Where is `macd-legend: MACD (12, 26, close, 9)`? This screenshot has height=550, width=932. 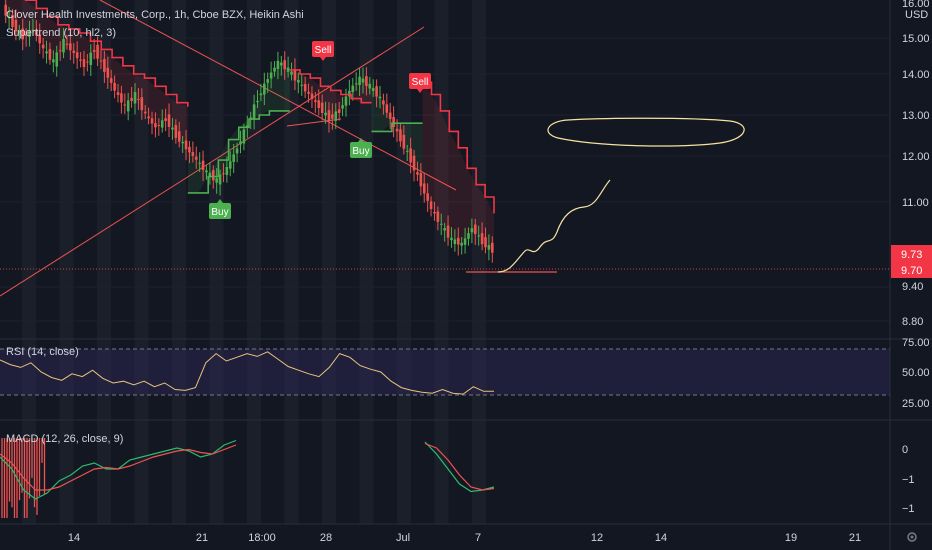 macd-legend: MACD (12, 26, close, 9) is located at coordinates (66, 439).